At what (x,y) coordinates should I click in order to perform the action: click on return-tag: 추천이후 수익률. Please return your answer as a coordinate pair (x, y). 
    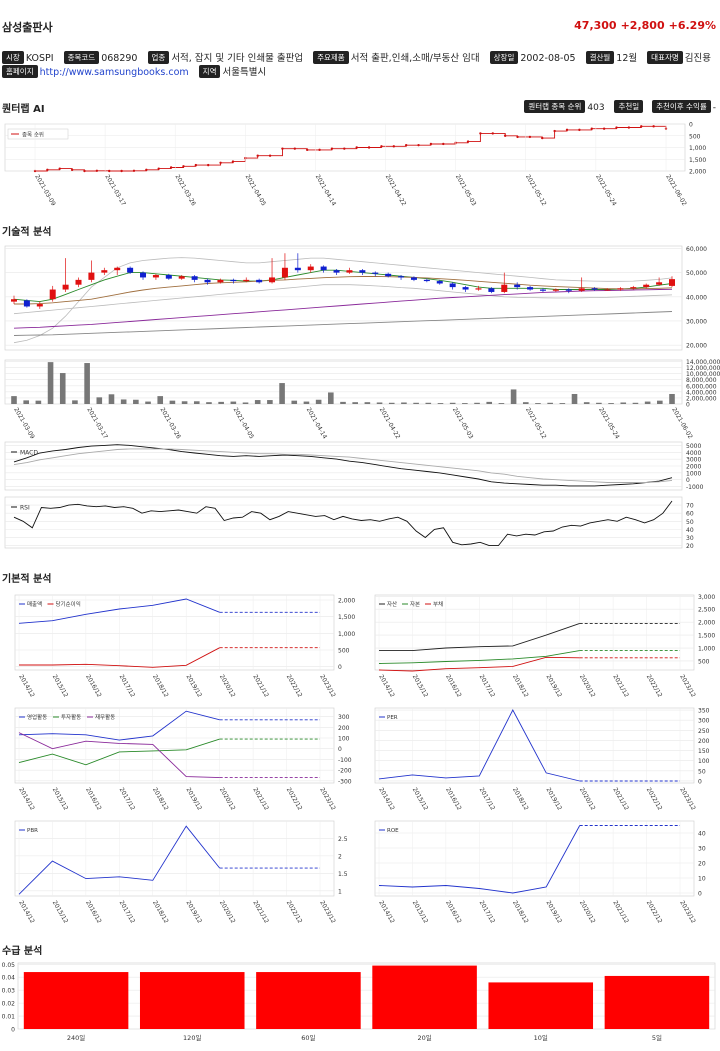
    Looking at the image, I should click on (681, 106).